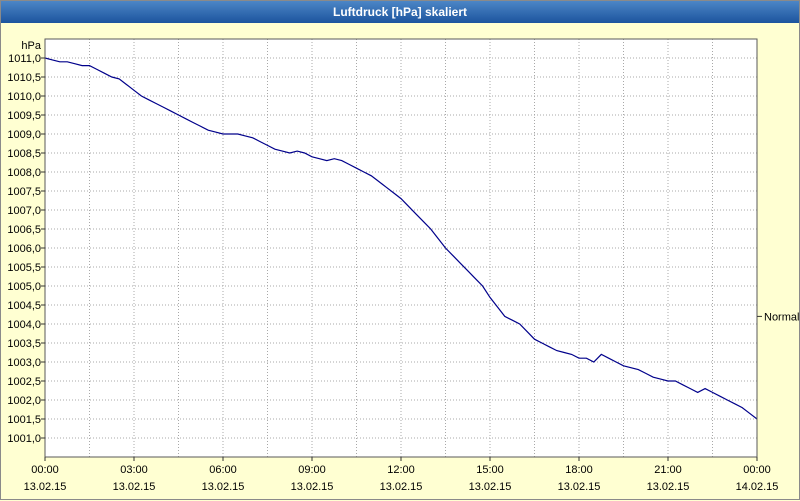 This screenshot has height=501, width=800. I want to click on x-tick-time-label: 21:00, so click(668, 470).